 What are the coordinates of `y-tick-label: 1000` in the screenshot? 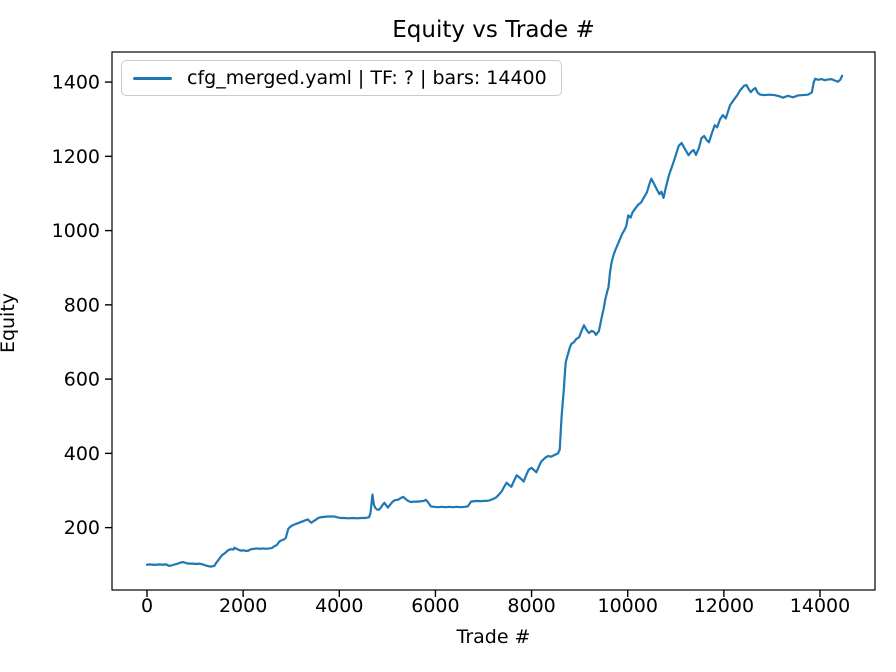 It's located at (76, 231).